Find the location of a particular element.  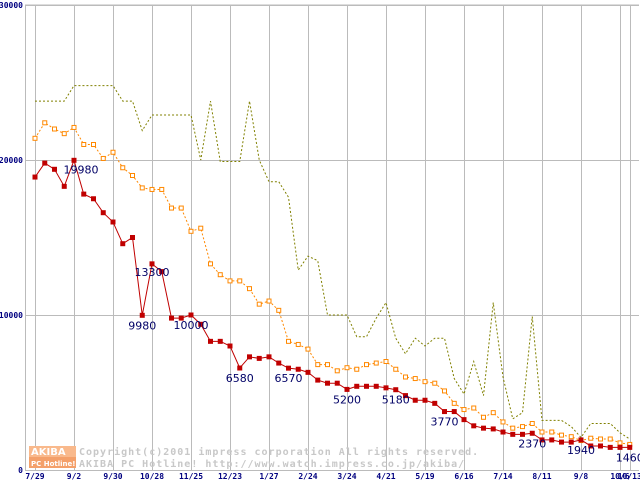

x-tick-label: 9/8 is located at coordinates (581, 476).